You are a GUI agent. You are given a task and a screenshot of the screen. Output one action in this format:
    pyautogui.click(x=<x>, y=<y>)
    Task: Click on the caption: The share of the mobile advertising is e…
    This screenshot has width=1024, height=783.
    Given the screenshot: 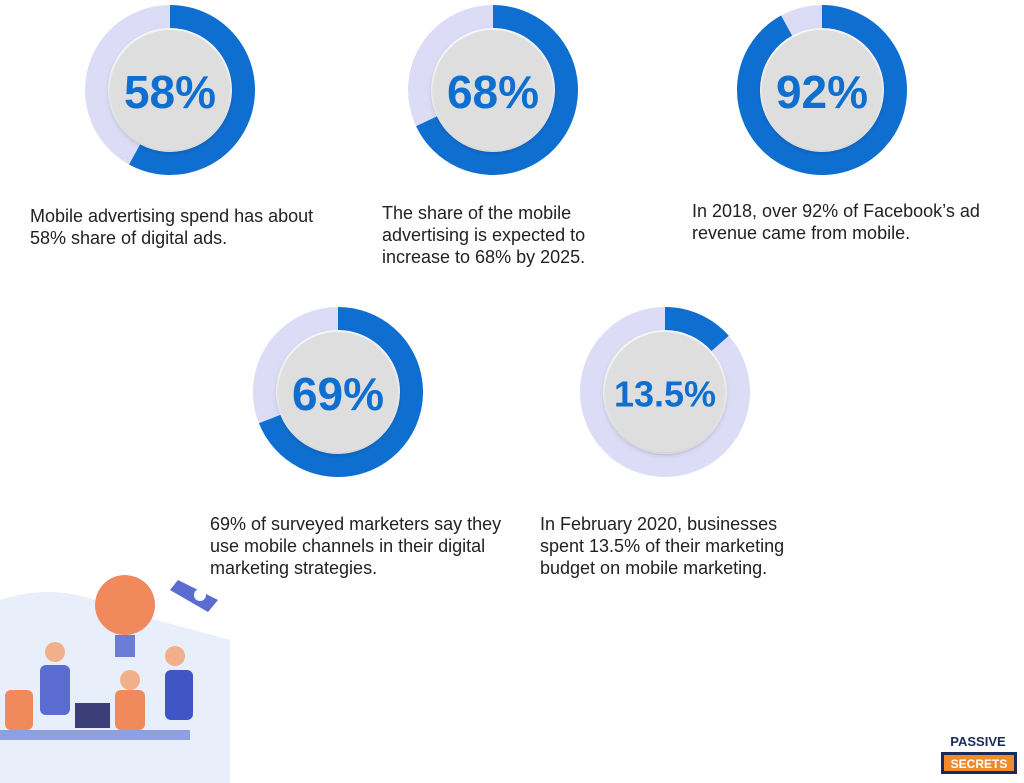 What is the action you would take?
    pyautogui.click(x=484, y=235)
    